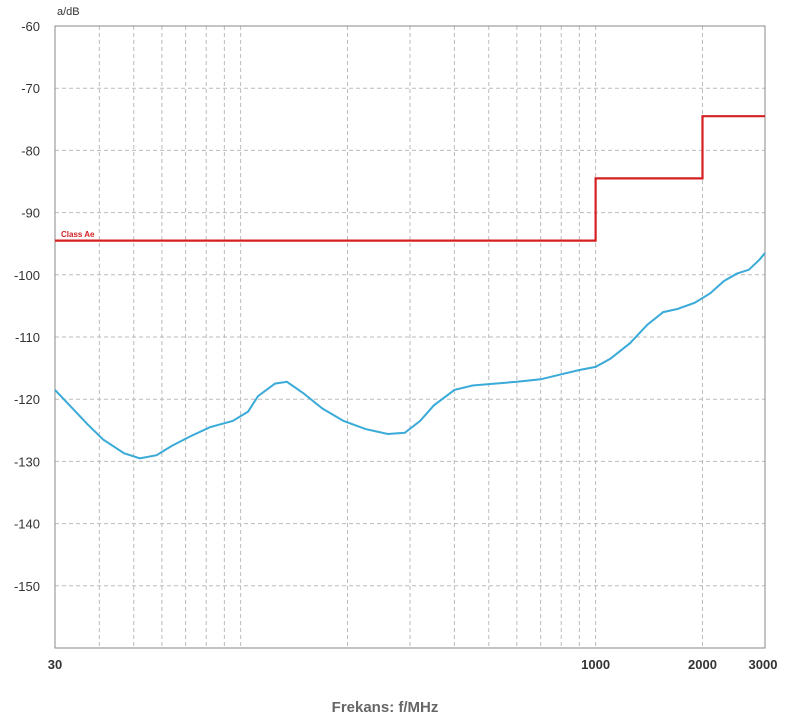 This screenshot has width=800, height=720. What do you see at coordinates (27, 461) in the screenshot?
I see `y-tick-label: -130` at bounding box center [27, 461].